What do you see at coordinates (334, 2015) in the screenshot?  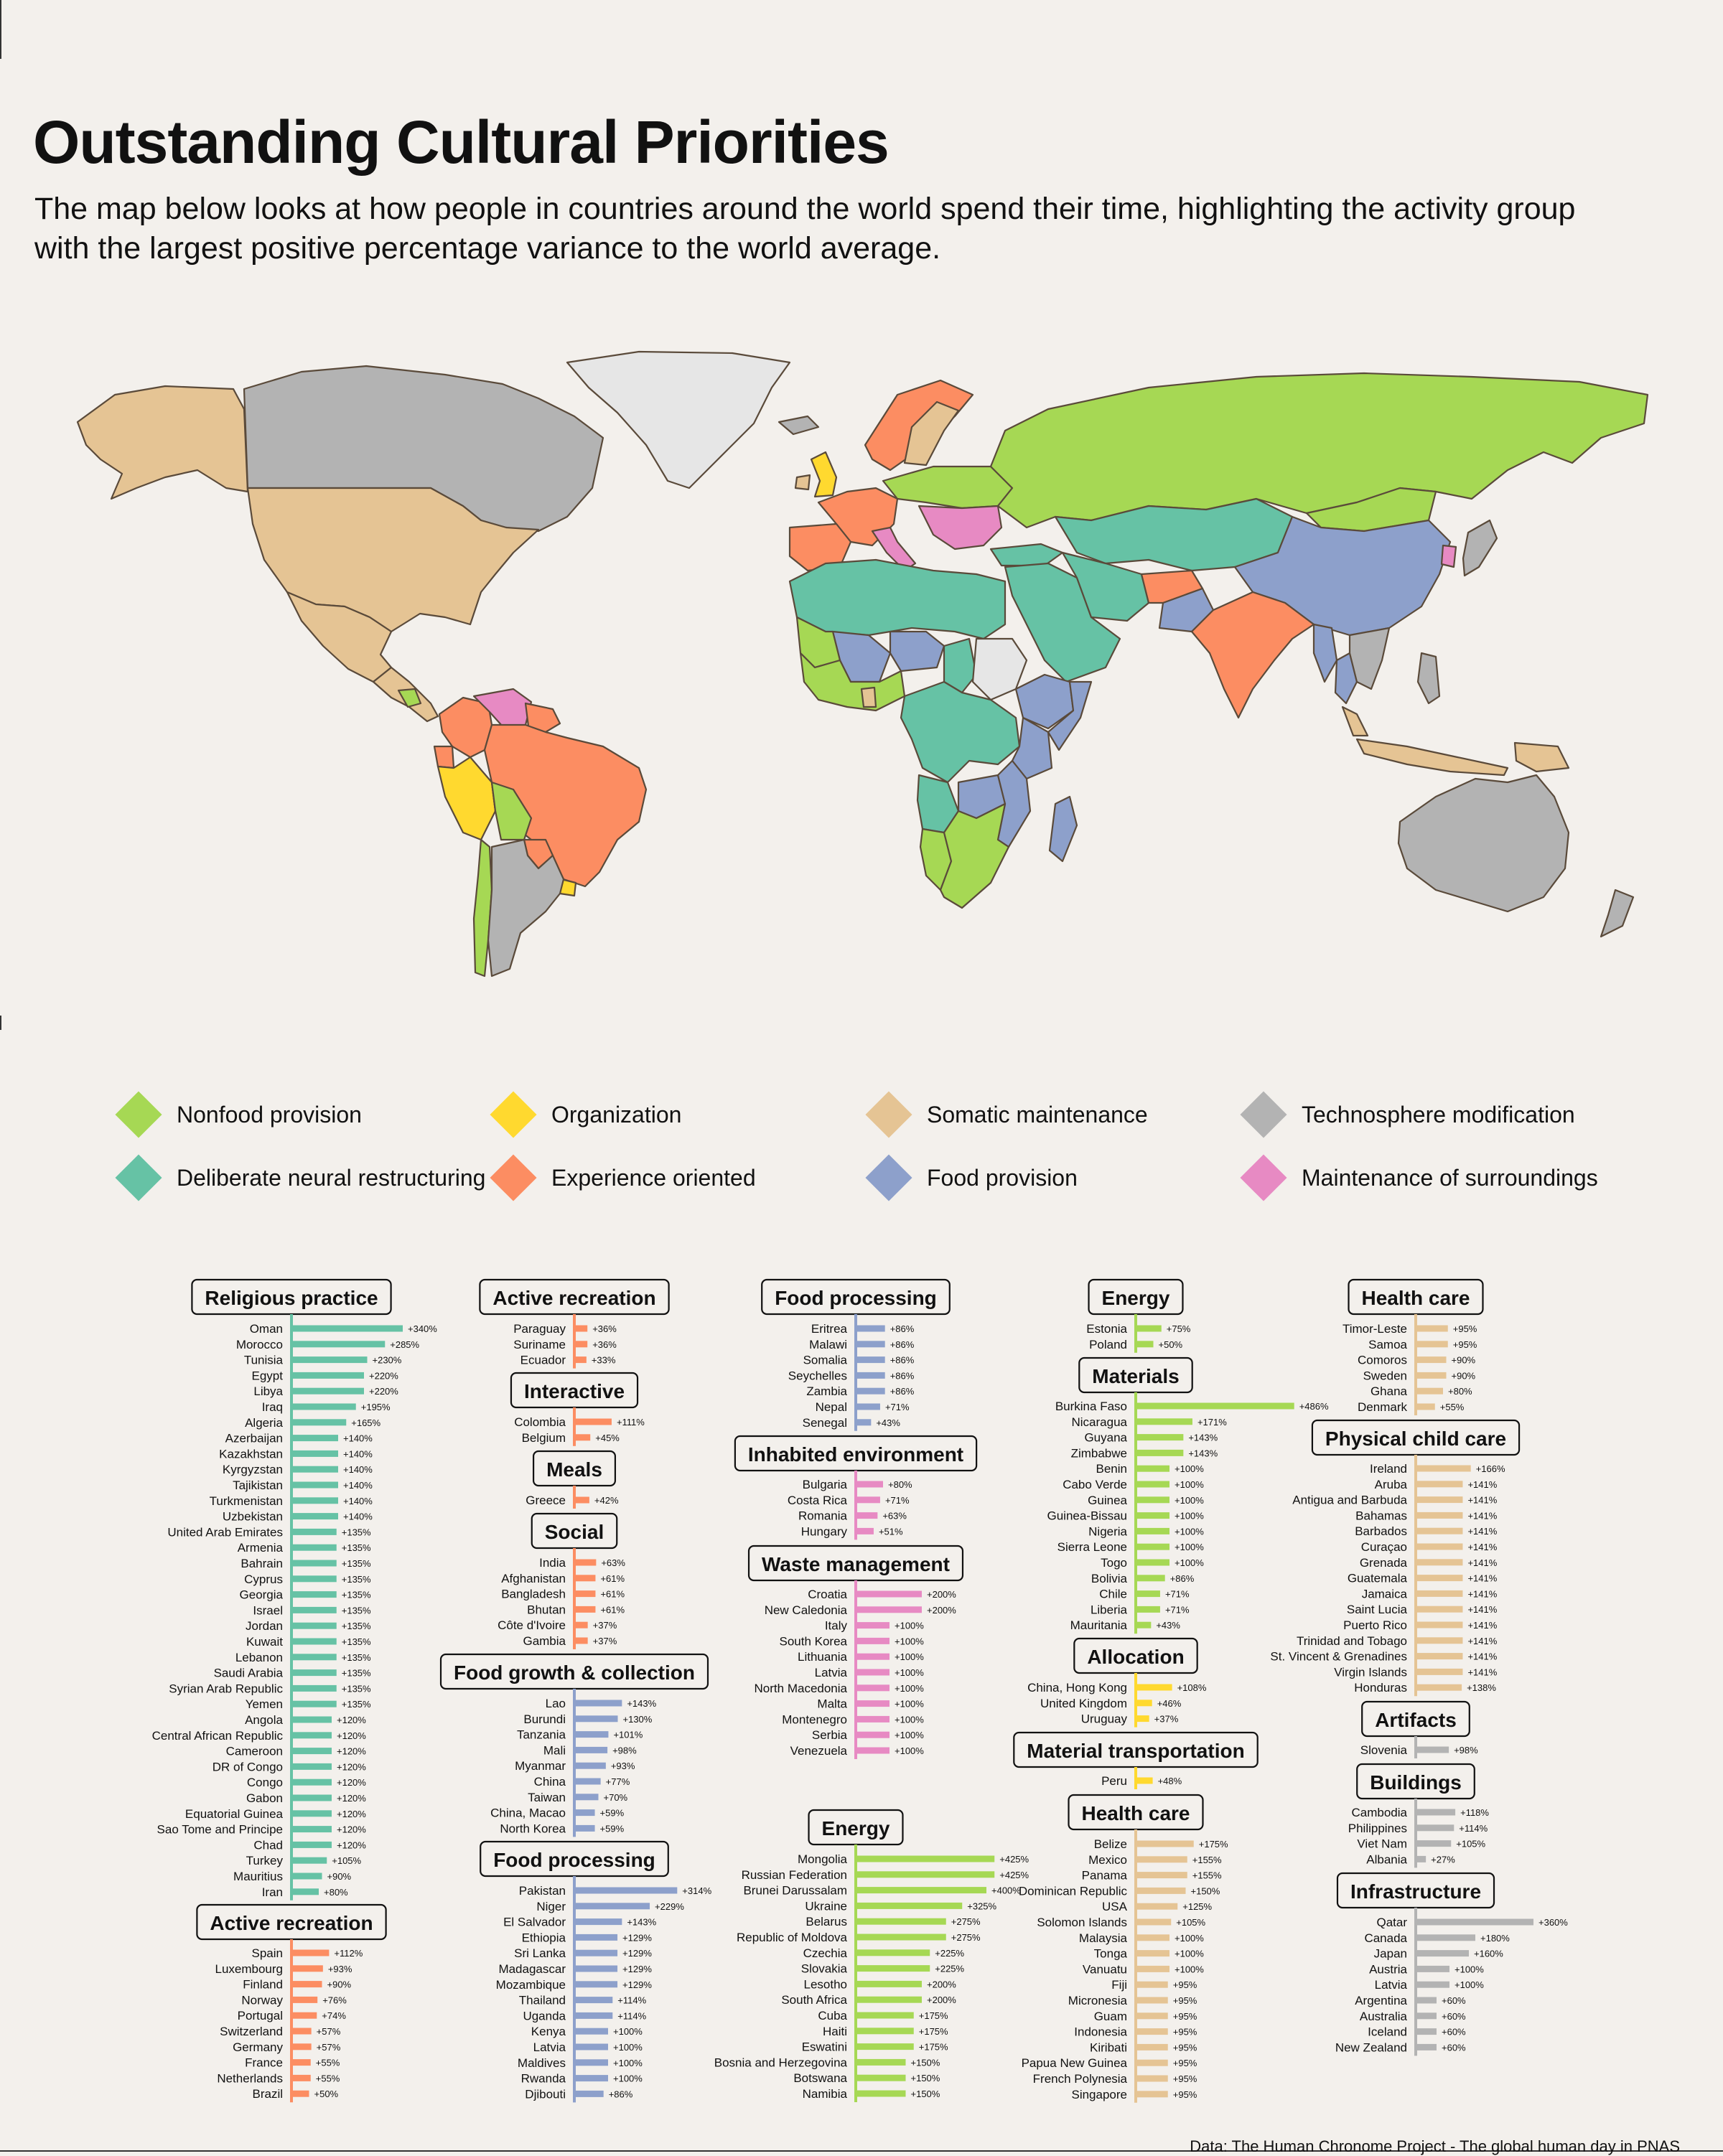 I see `value-label: +74%` at bounding box center [334, 2015].